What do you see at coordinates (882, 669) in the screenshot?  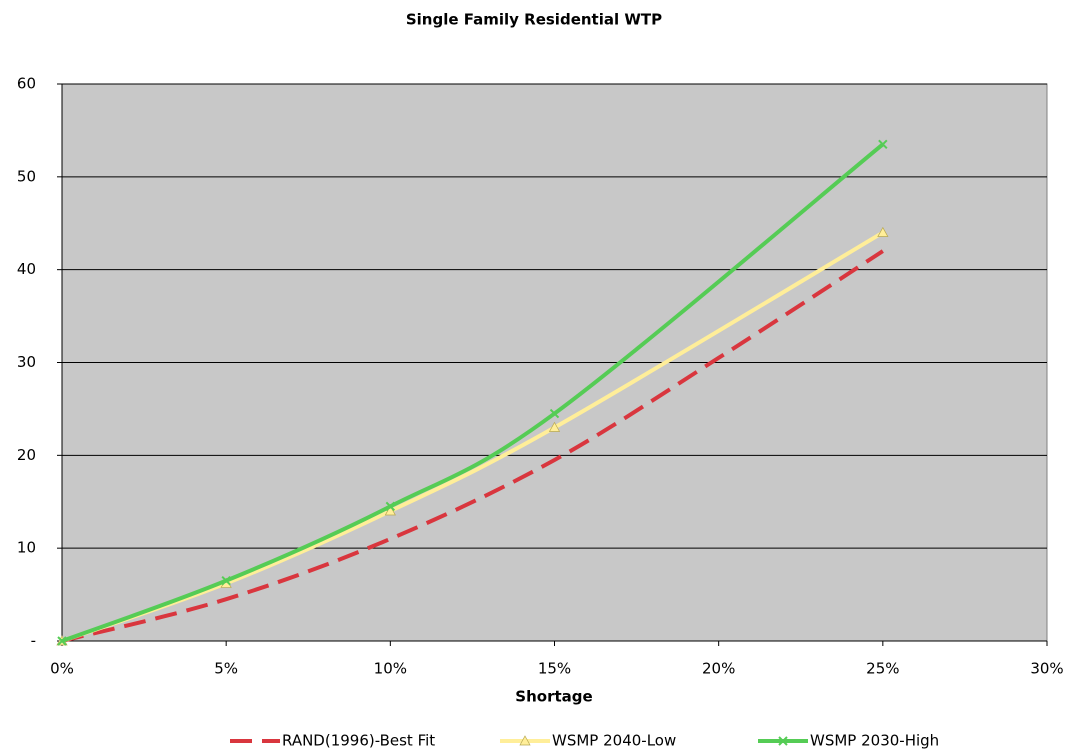 I see `x-tick-label: 25%` at bounding box center [882, 669].